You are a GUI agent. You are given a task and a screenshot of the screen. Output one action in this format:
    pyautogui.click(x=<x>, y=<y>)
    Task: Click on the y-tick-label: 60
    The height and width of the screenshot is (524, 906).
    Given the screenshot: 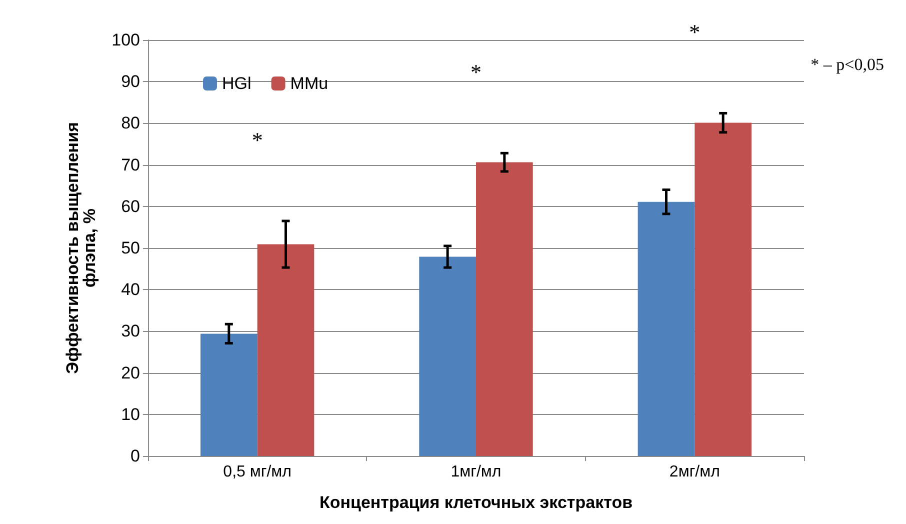 What is the action you would take?
    pyautogui.click(x=130, y=206)
    